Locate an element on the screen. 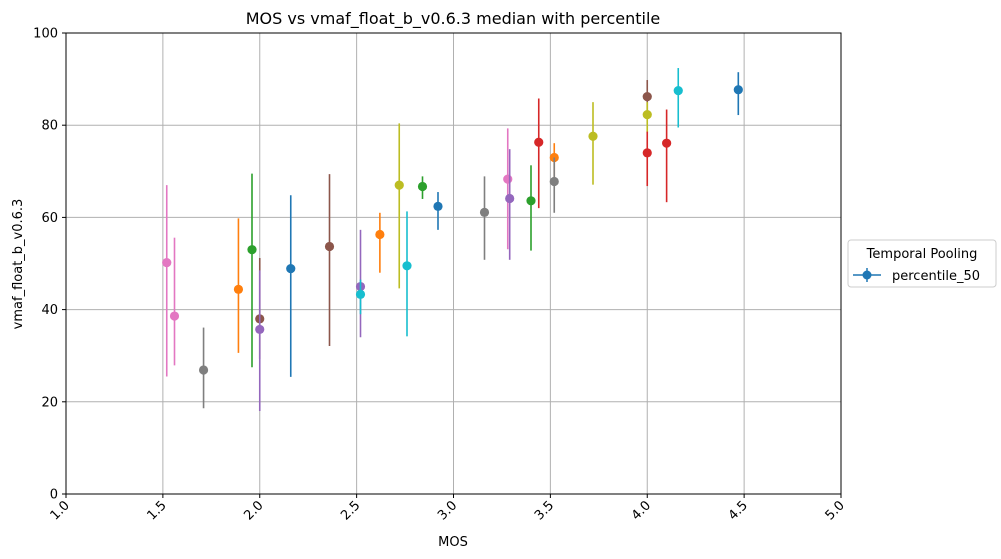 The height and width of the screenshot is (559, 1001). x-tick-label: 2.0 is located at coordinates (253, 510).